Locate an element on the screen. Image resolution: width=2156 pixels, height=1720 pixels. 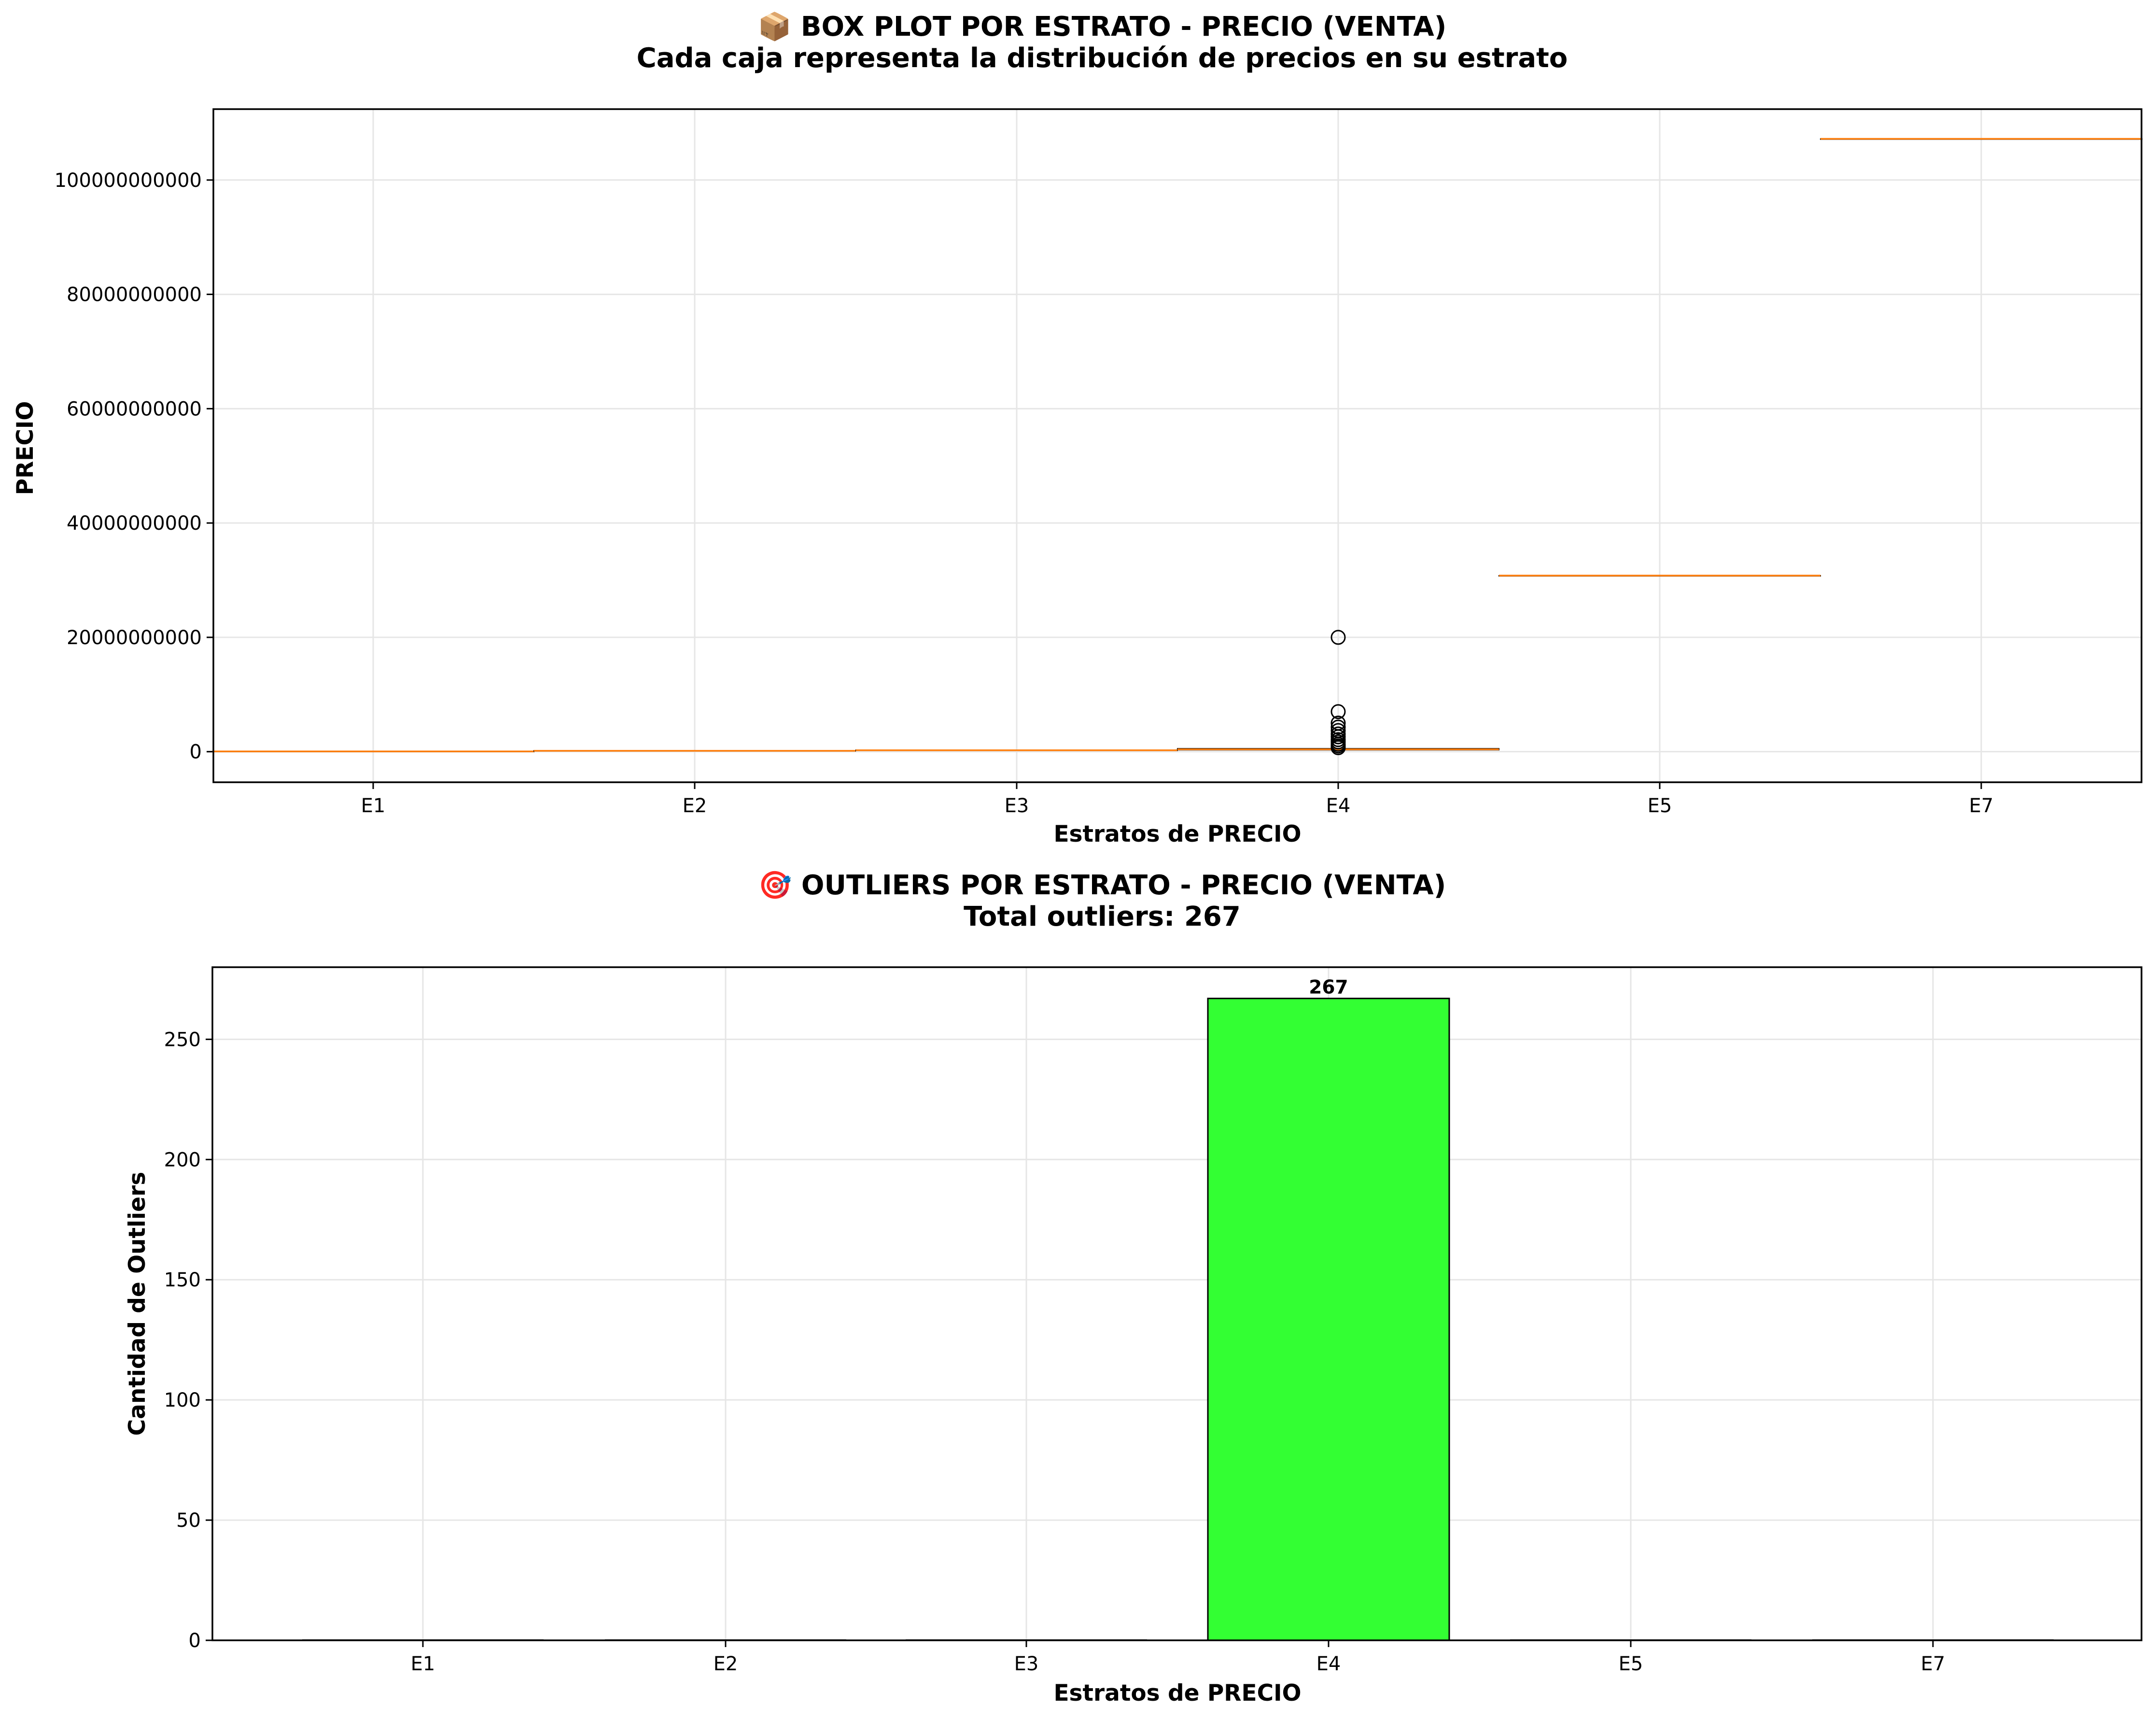
box-plot-x-tick-label: E4 is located at coordinates (1339, 806).